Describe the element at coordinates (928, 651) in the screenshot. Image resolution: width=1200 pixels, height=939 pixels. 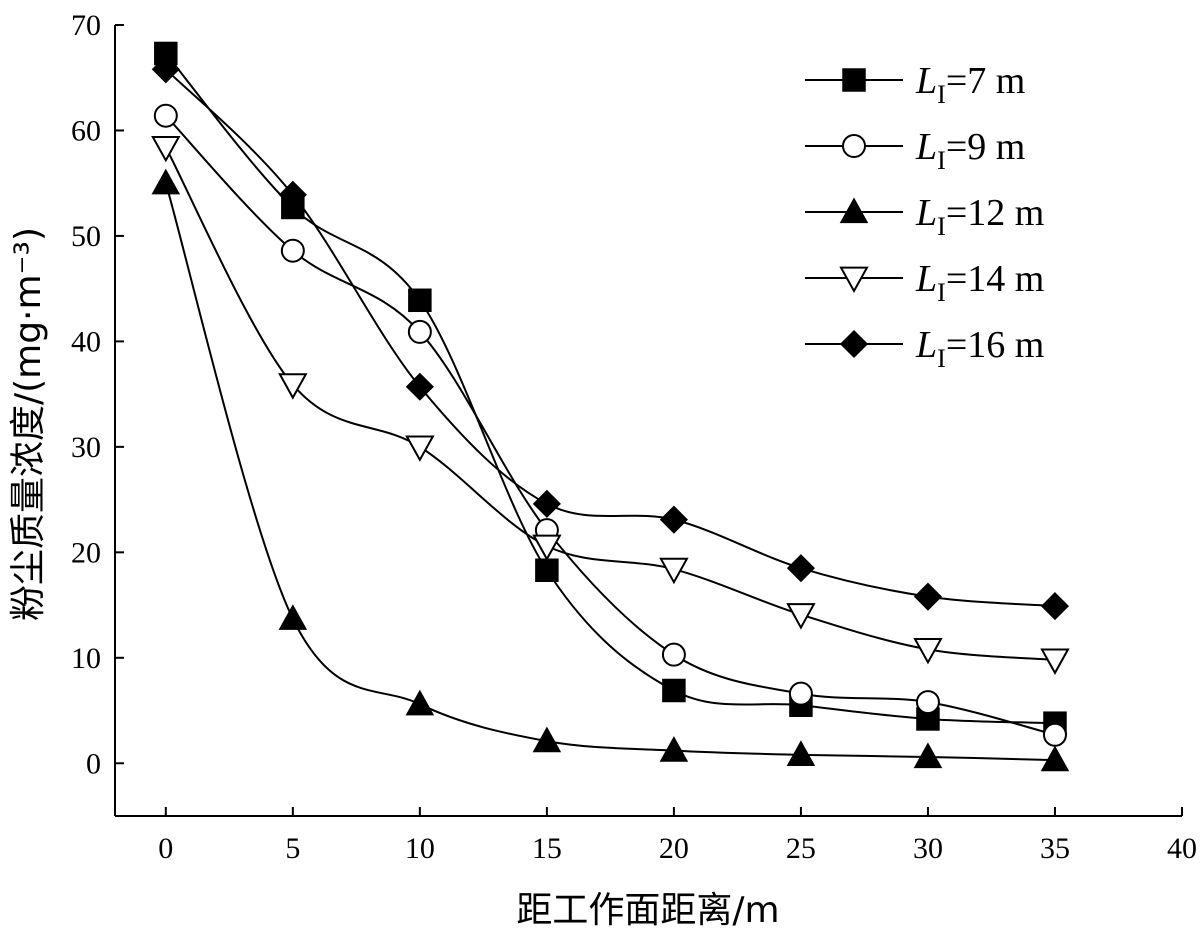
I see `data-point-s4-x30` at that location.